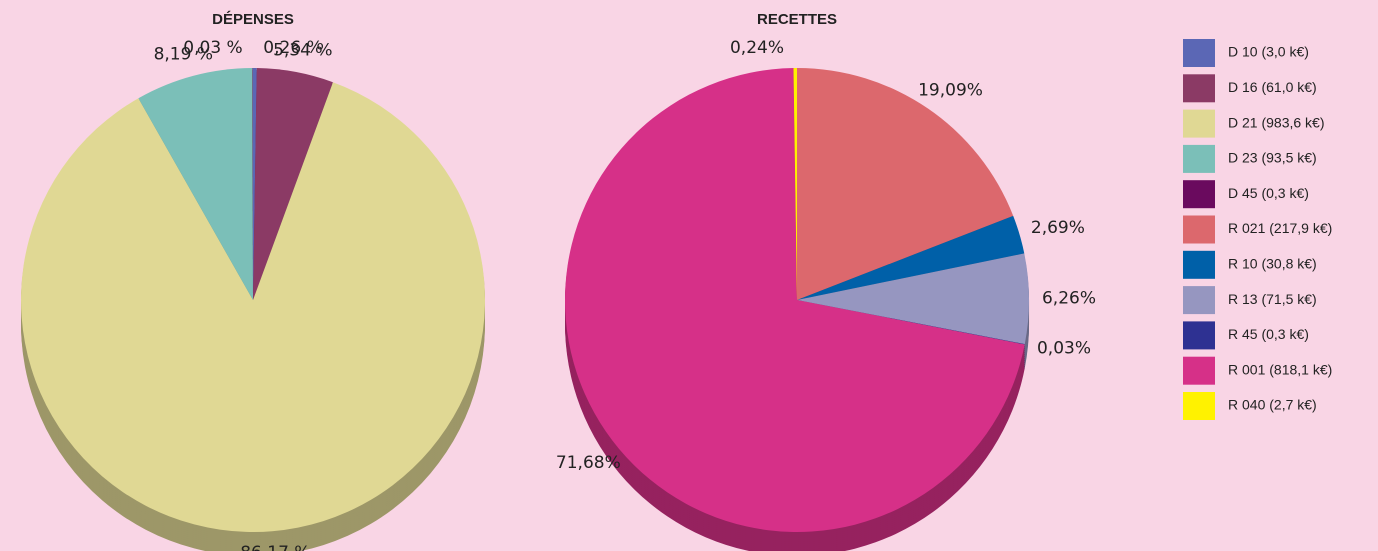  Describe the element at coordinates (1268, 193) in the screenshot. I see `legend-label: D 45 (0,3 k€)` at that location.